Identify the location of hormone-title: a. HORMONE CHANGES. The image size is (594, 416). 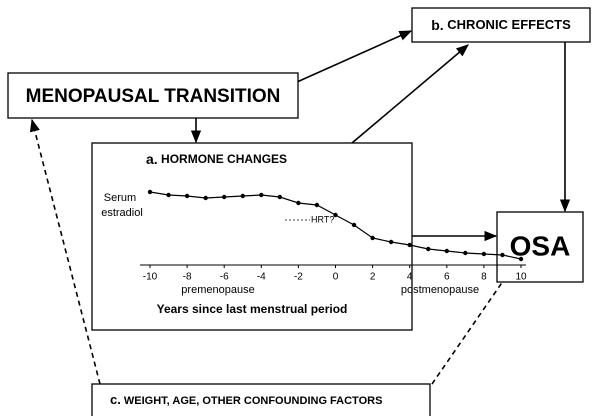
(216, 159).